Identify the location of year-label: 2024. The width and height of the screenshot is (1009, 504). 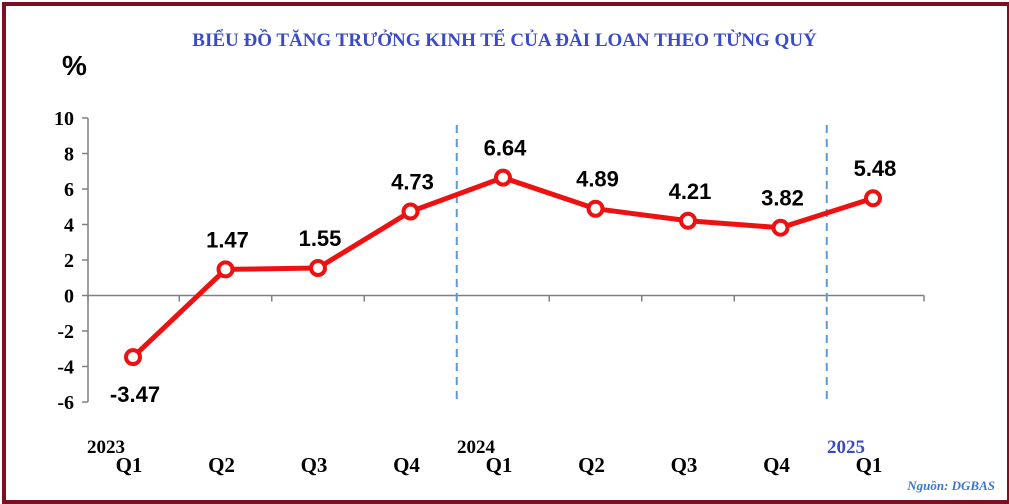
(476, 447).